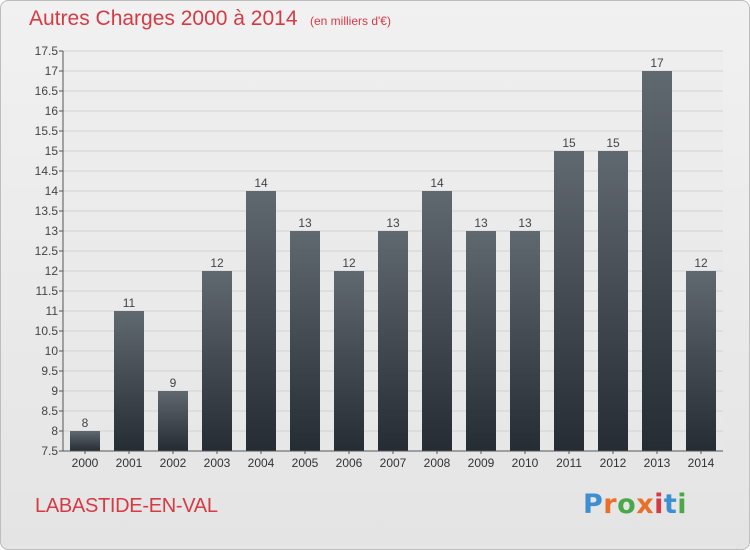 The height and width of the screenshot is (550, 750). Describe the element at coordinates (52, 271) in the screenshot. I see `y-tick-label: 12` at that location.